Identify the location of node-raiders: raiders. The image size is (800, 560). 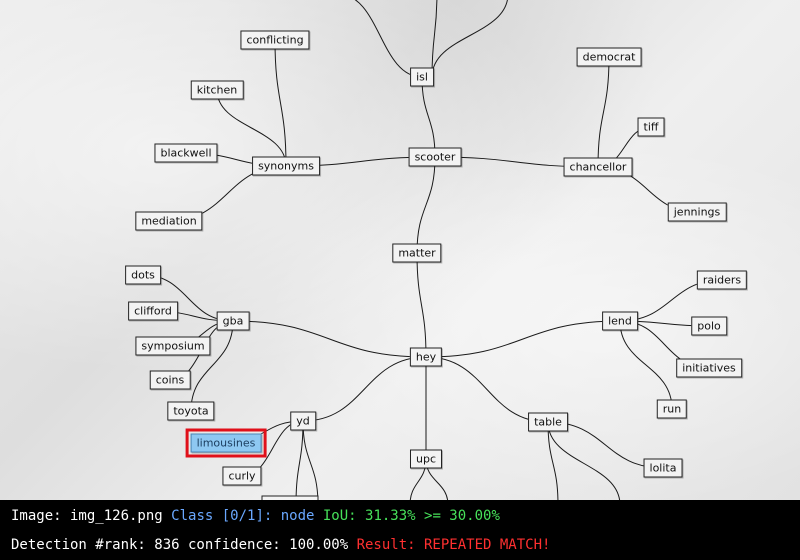
(722, 280).